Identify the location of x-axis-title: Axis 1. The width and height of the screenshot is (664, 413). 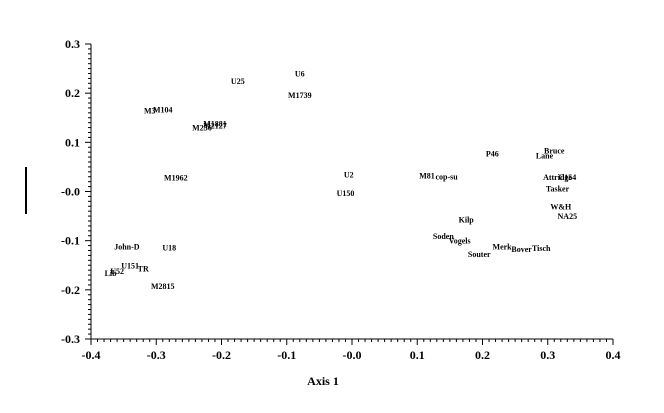
(323, 381).